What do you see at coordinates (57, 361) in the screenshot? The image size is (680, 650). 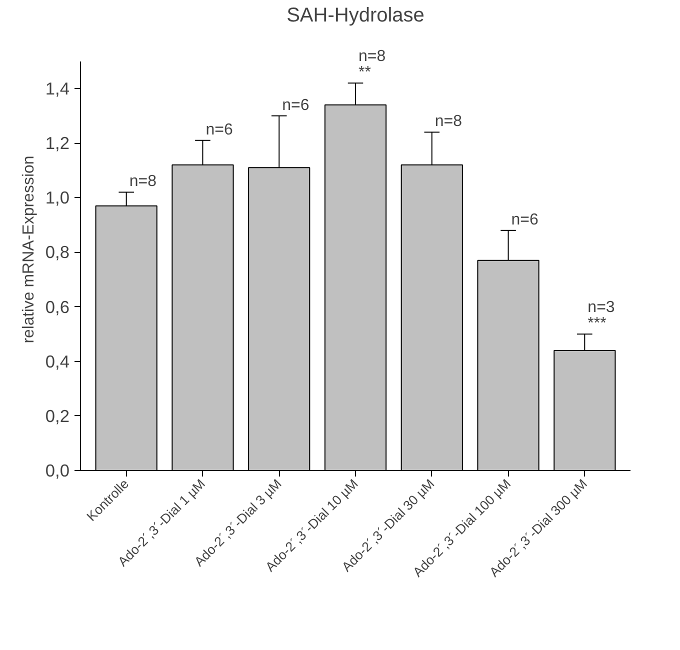 I see `y-tick-label: 0,4` at bounding box center [57, 361].